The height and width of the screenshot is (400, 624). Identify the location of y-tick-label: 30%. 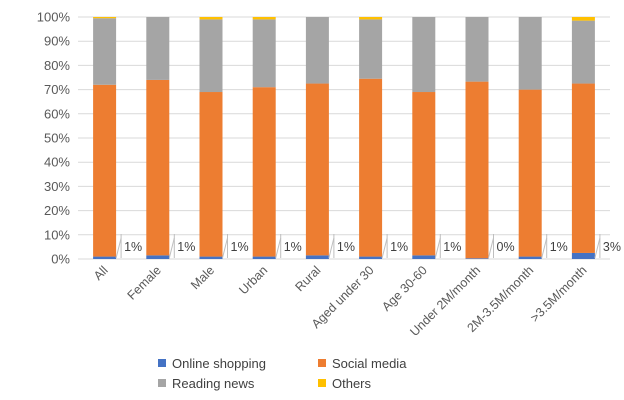
(57, 186).